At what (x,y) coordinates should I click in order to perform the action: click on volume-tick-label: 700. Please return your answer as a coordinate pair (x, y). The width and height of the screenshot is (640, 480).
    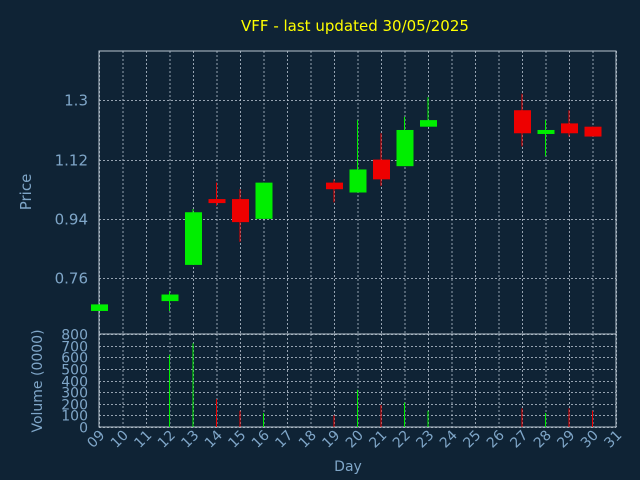
    Looking at the image, I should click on (74, 348).